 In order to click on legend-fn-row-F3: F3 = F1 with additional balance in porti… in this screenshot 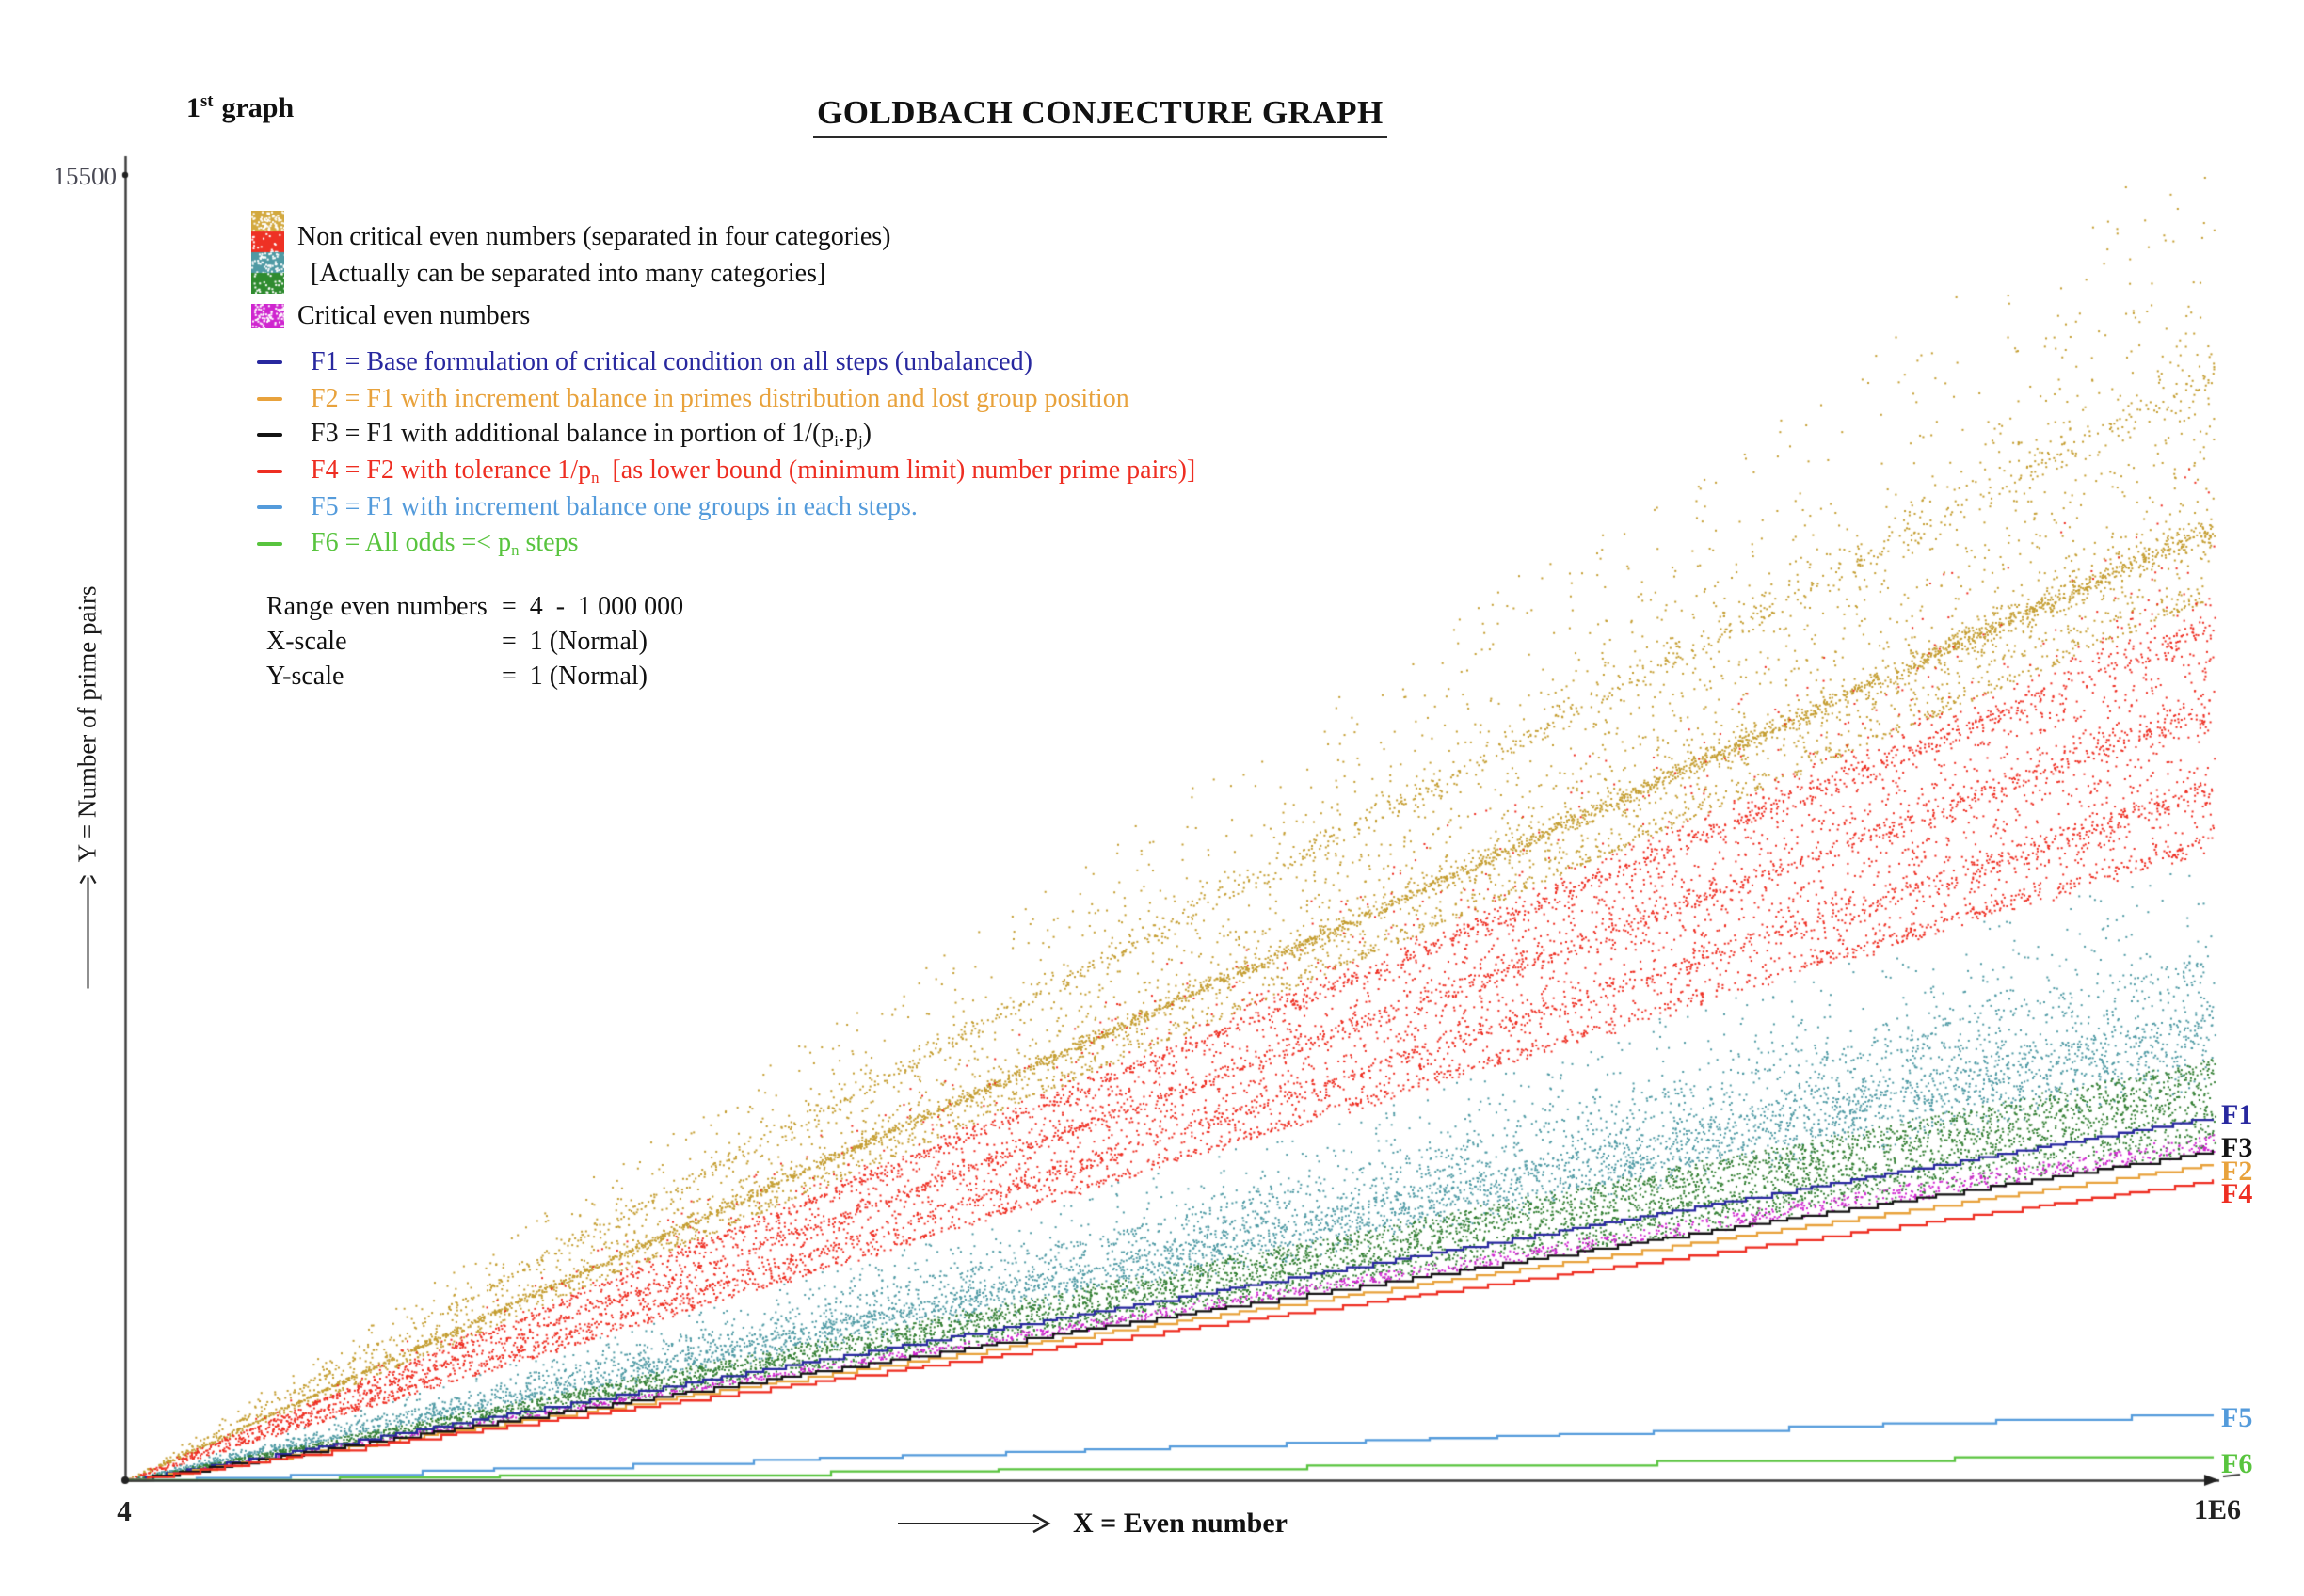, I will do `click(726, 435)`.